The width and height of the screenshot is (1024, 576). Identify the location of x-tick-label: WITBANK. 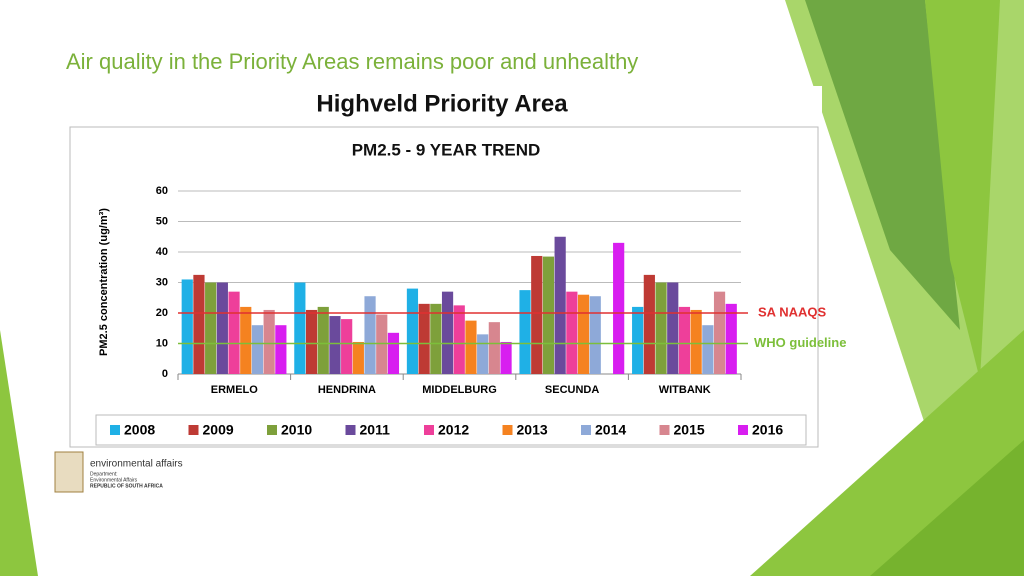
(685, 390).